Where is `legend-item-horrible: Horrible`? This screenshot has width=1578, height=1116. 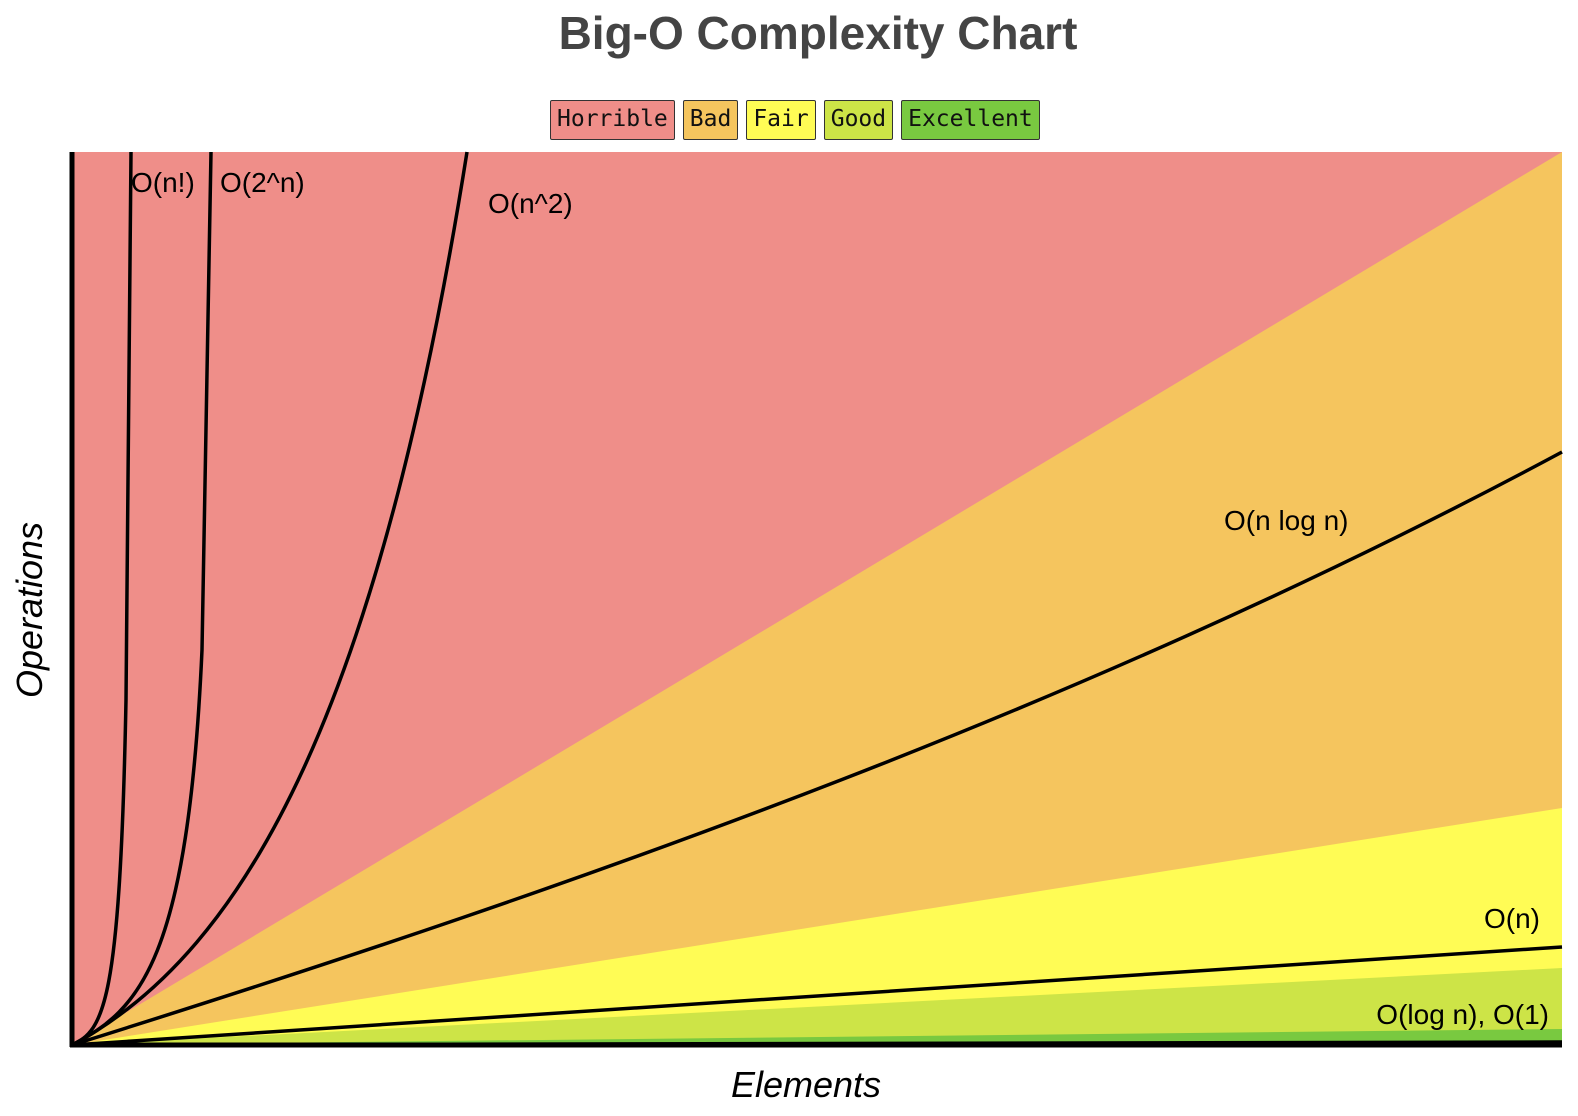
legend-item-horrible: Horrible is located at coordinates (612, 120).